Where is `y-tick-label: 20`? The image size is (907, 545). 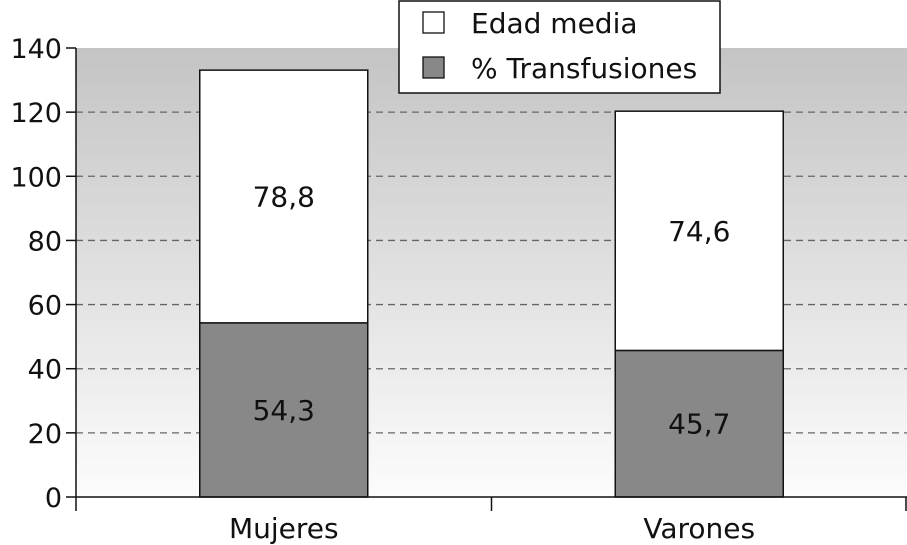 y-tick-label: 20 is located at coordinates (45, 434).